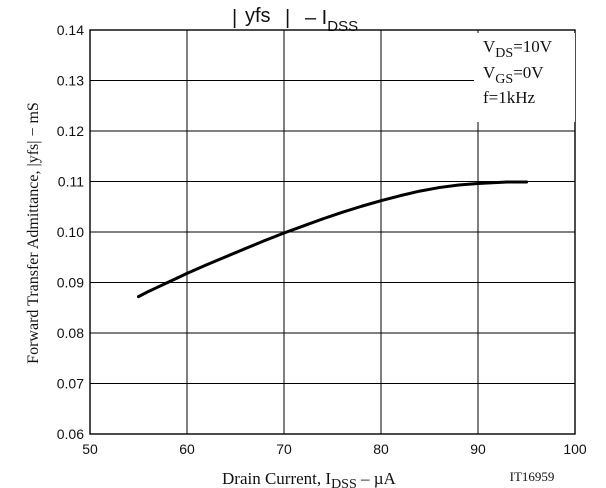  What do you see at coordinates (70, 131) in the screenshot?
I see `y-tick-label: 0.12` at bounding box center [70, 131].